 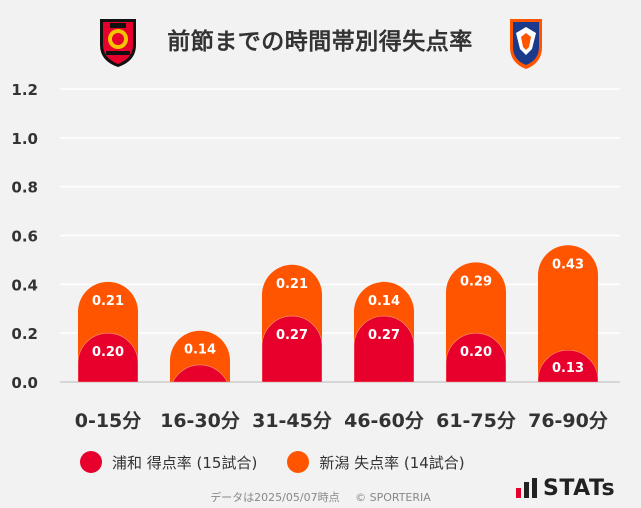 I want to click on legend-item-niigata: 新潟 失点率 (14試合), so click(x=376, y=462).